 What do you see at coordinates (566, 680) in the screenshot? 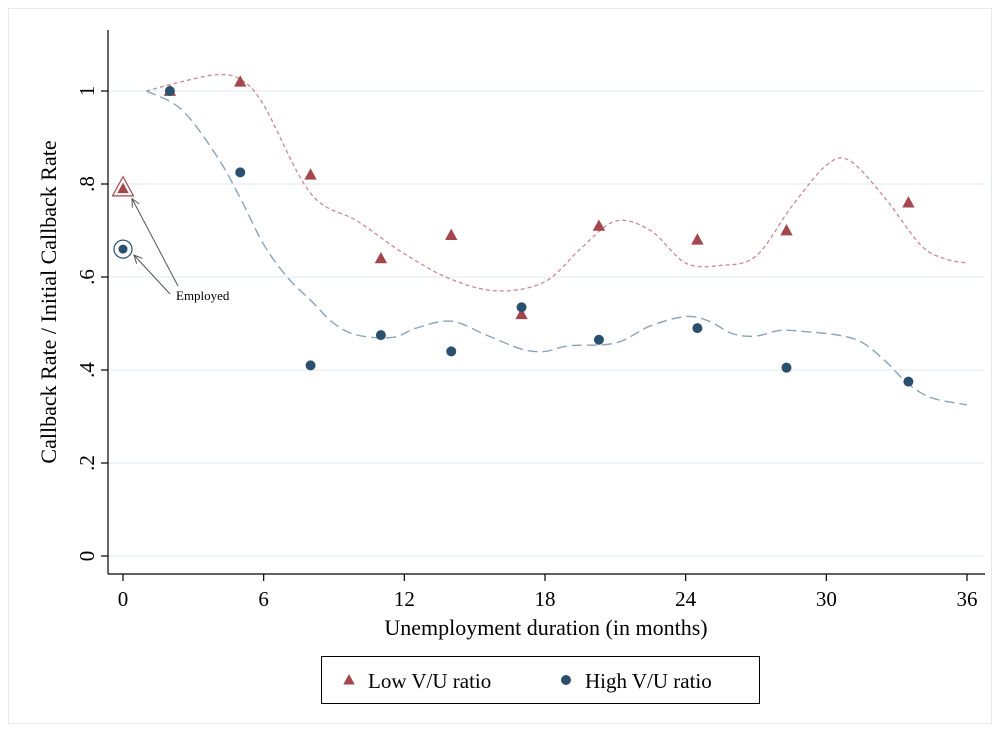
I see `legend-symbol-high` at bounding box center [566, 680].